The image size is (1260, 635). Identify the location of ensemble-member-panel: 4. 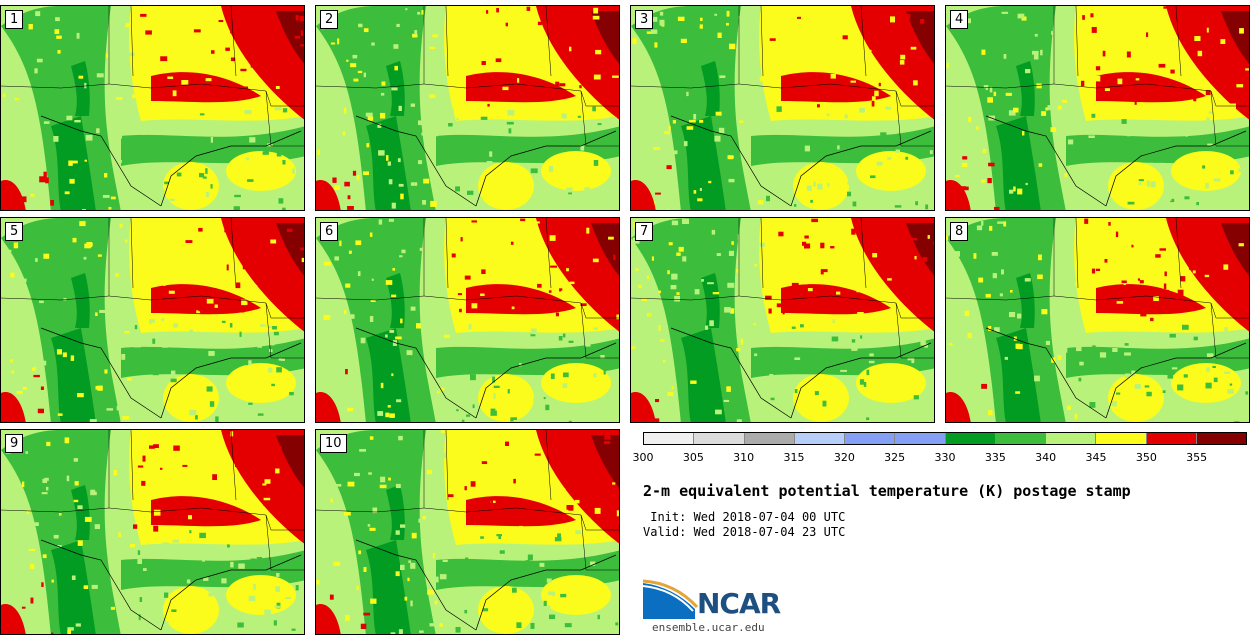
(1097, 108).